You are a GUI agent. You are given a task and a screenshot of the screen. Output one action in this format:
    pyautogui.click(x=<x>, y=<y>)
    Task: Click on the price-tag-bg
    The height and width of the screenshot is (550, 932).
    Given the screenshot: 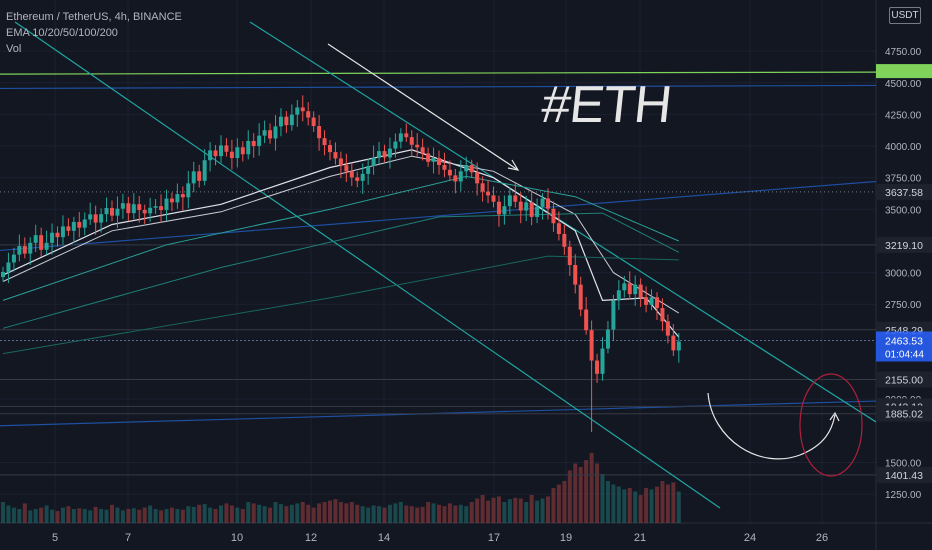 What is the action you would take?
    pyautogui.click(x=904, y=191)
    